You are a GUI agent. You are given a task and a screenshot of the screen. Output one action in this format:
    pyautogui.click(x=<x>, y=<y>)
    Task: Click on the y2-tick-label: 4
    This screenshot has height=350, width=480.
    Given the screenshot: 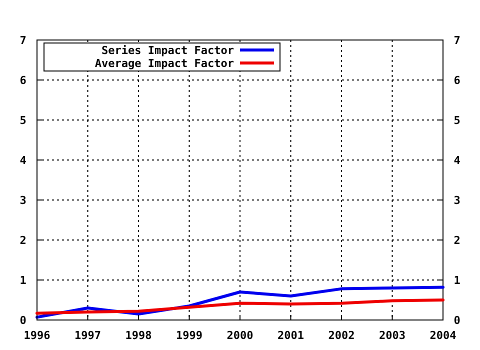 What is the action you would take?
    pyautogui.click(x=457, y=160)
    